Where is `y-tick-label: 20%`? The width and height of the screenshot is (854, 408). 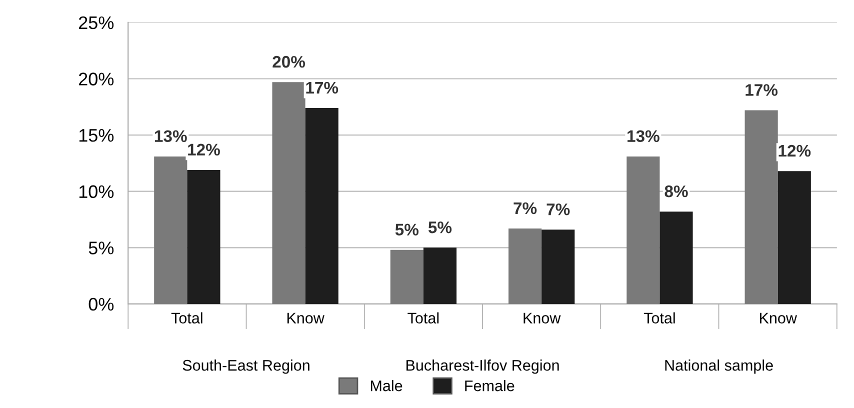 y-tick-label: 20% is located at coordinates (96, 79).